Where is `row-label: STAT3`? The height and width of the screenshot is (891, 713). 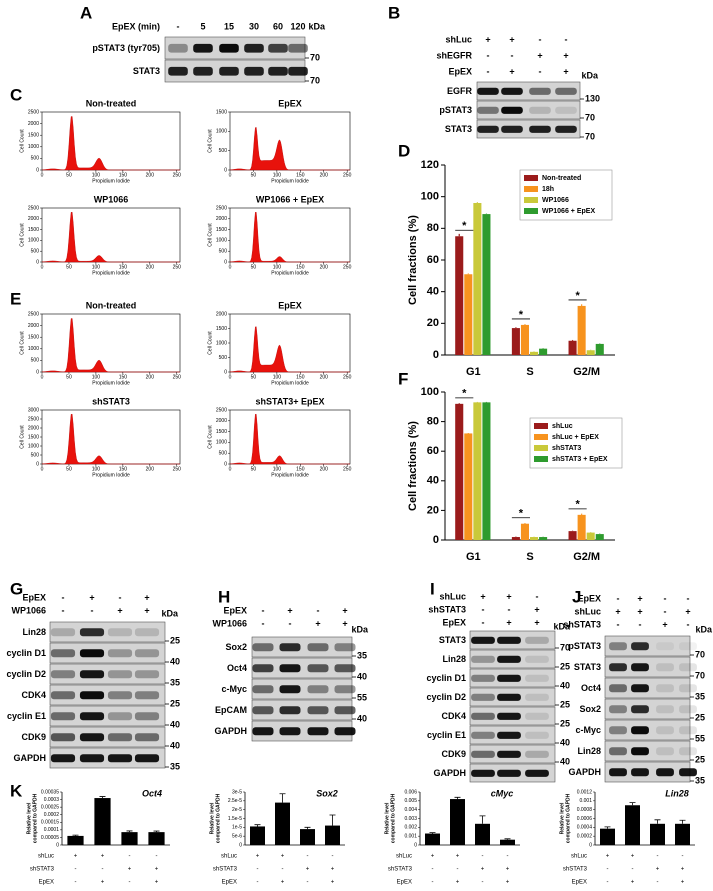 row-label: STAT3 is located at coordinates (452, 640).